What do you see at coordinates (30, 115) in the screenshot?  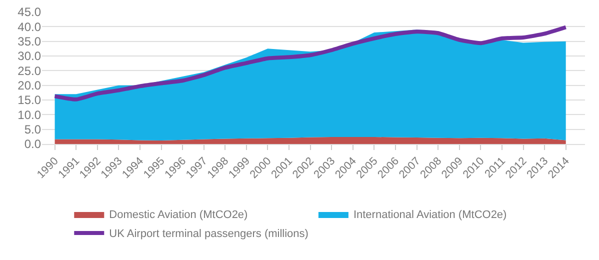 I see `y-tick-label: 10.0` at bounding box center [30, 115].